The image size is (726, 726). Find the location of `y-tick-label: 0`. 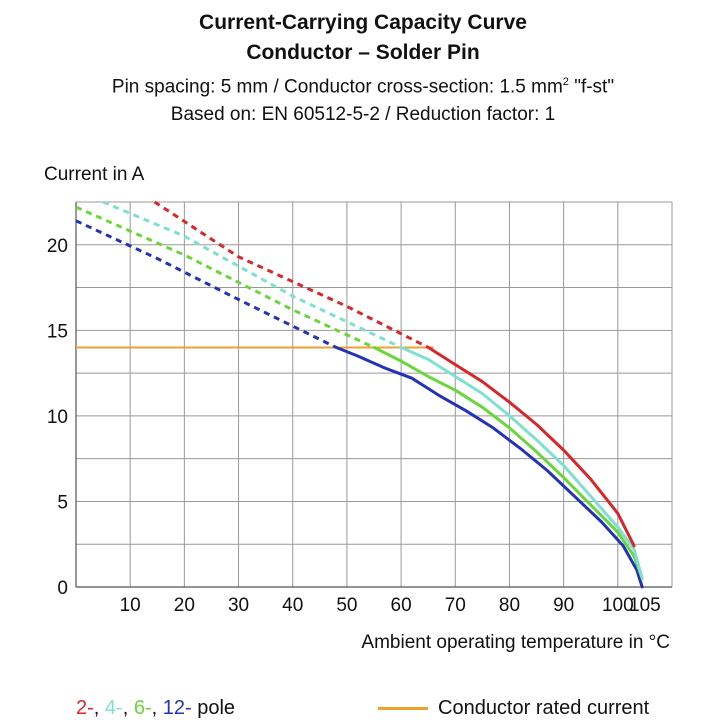

y-tick-label: 0 is located at coordinates (62, 588).